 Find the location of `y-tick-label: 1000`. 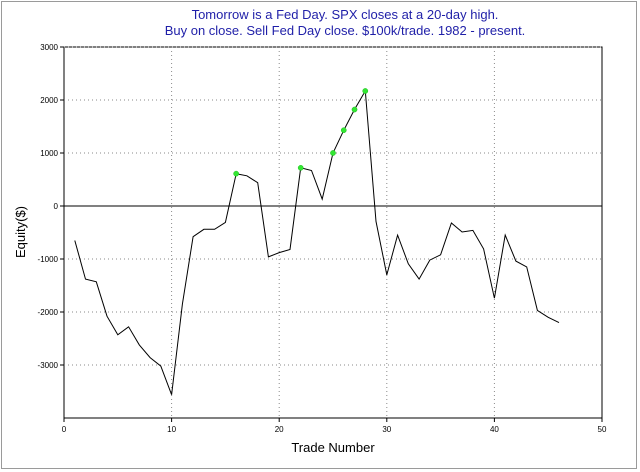

y-tick-label: 1000 is located at coordinates (49, 153).